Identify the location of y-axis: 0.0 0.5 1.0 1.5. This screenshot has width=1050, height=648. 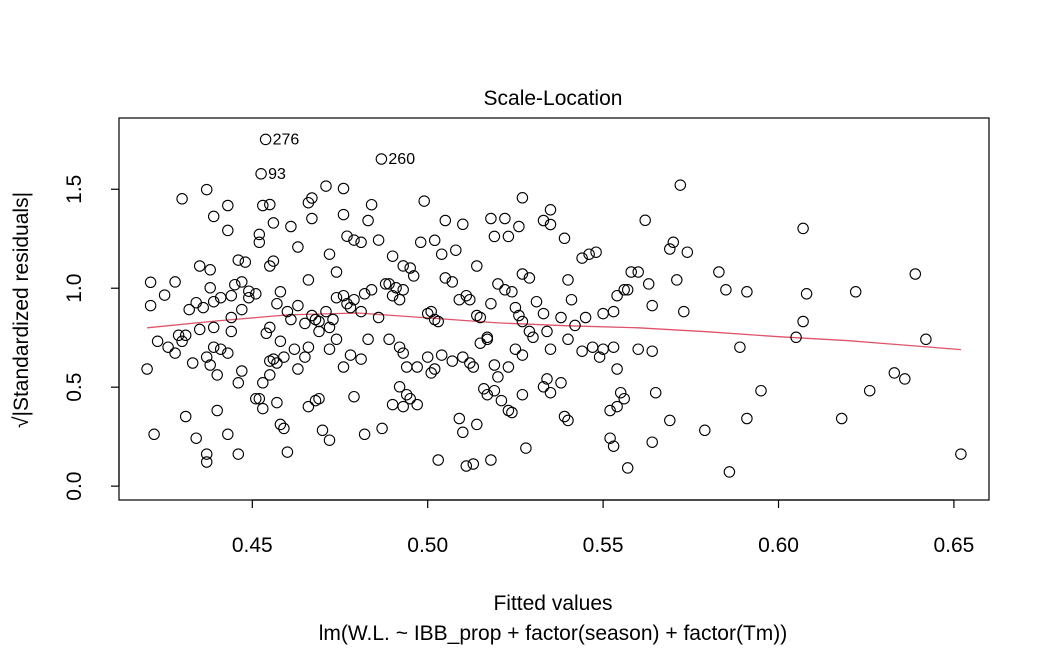
(91, 338).